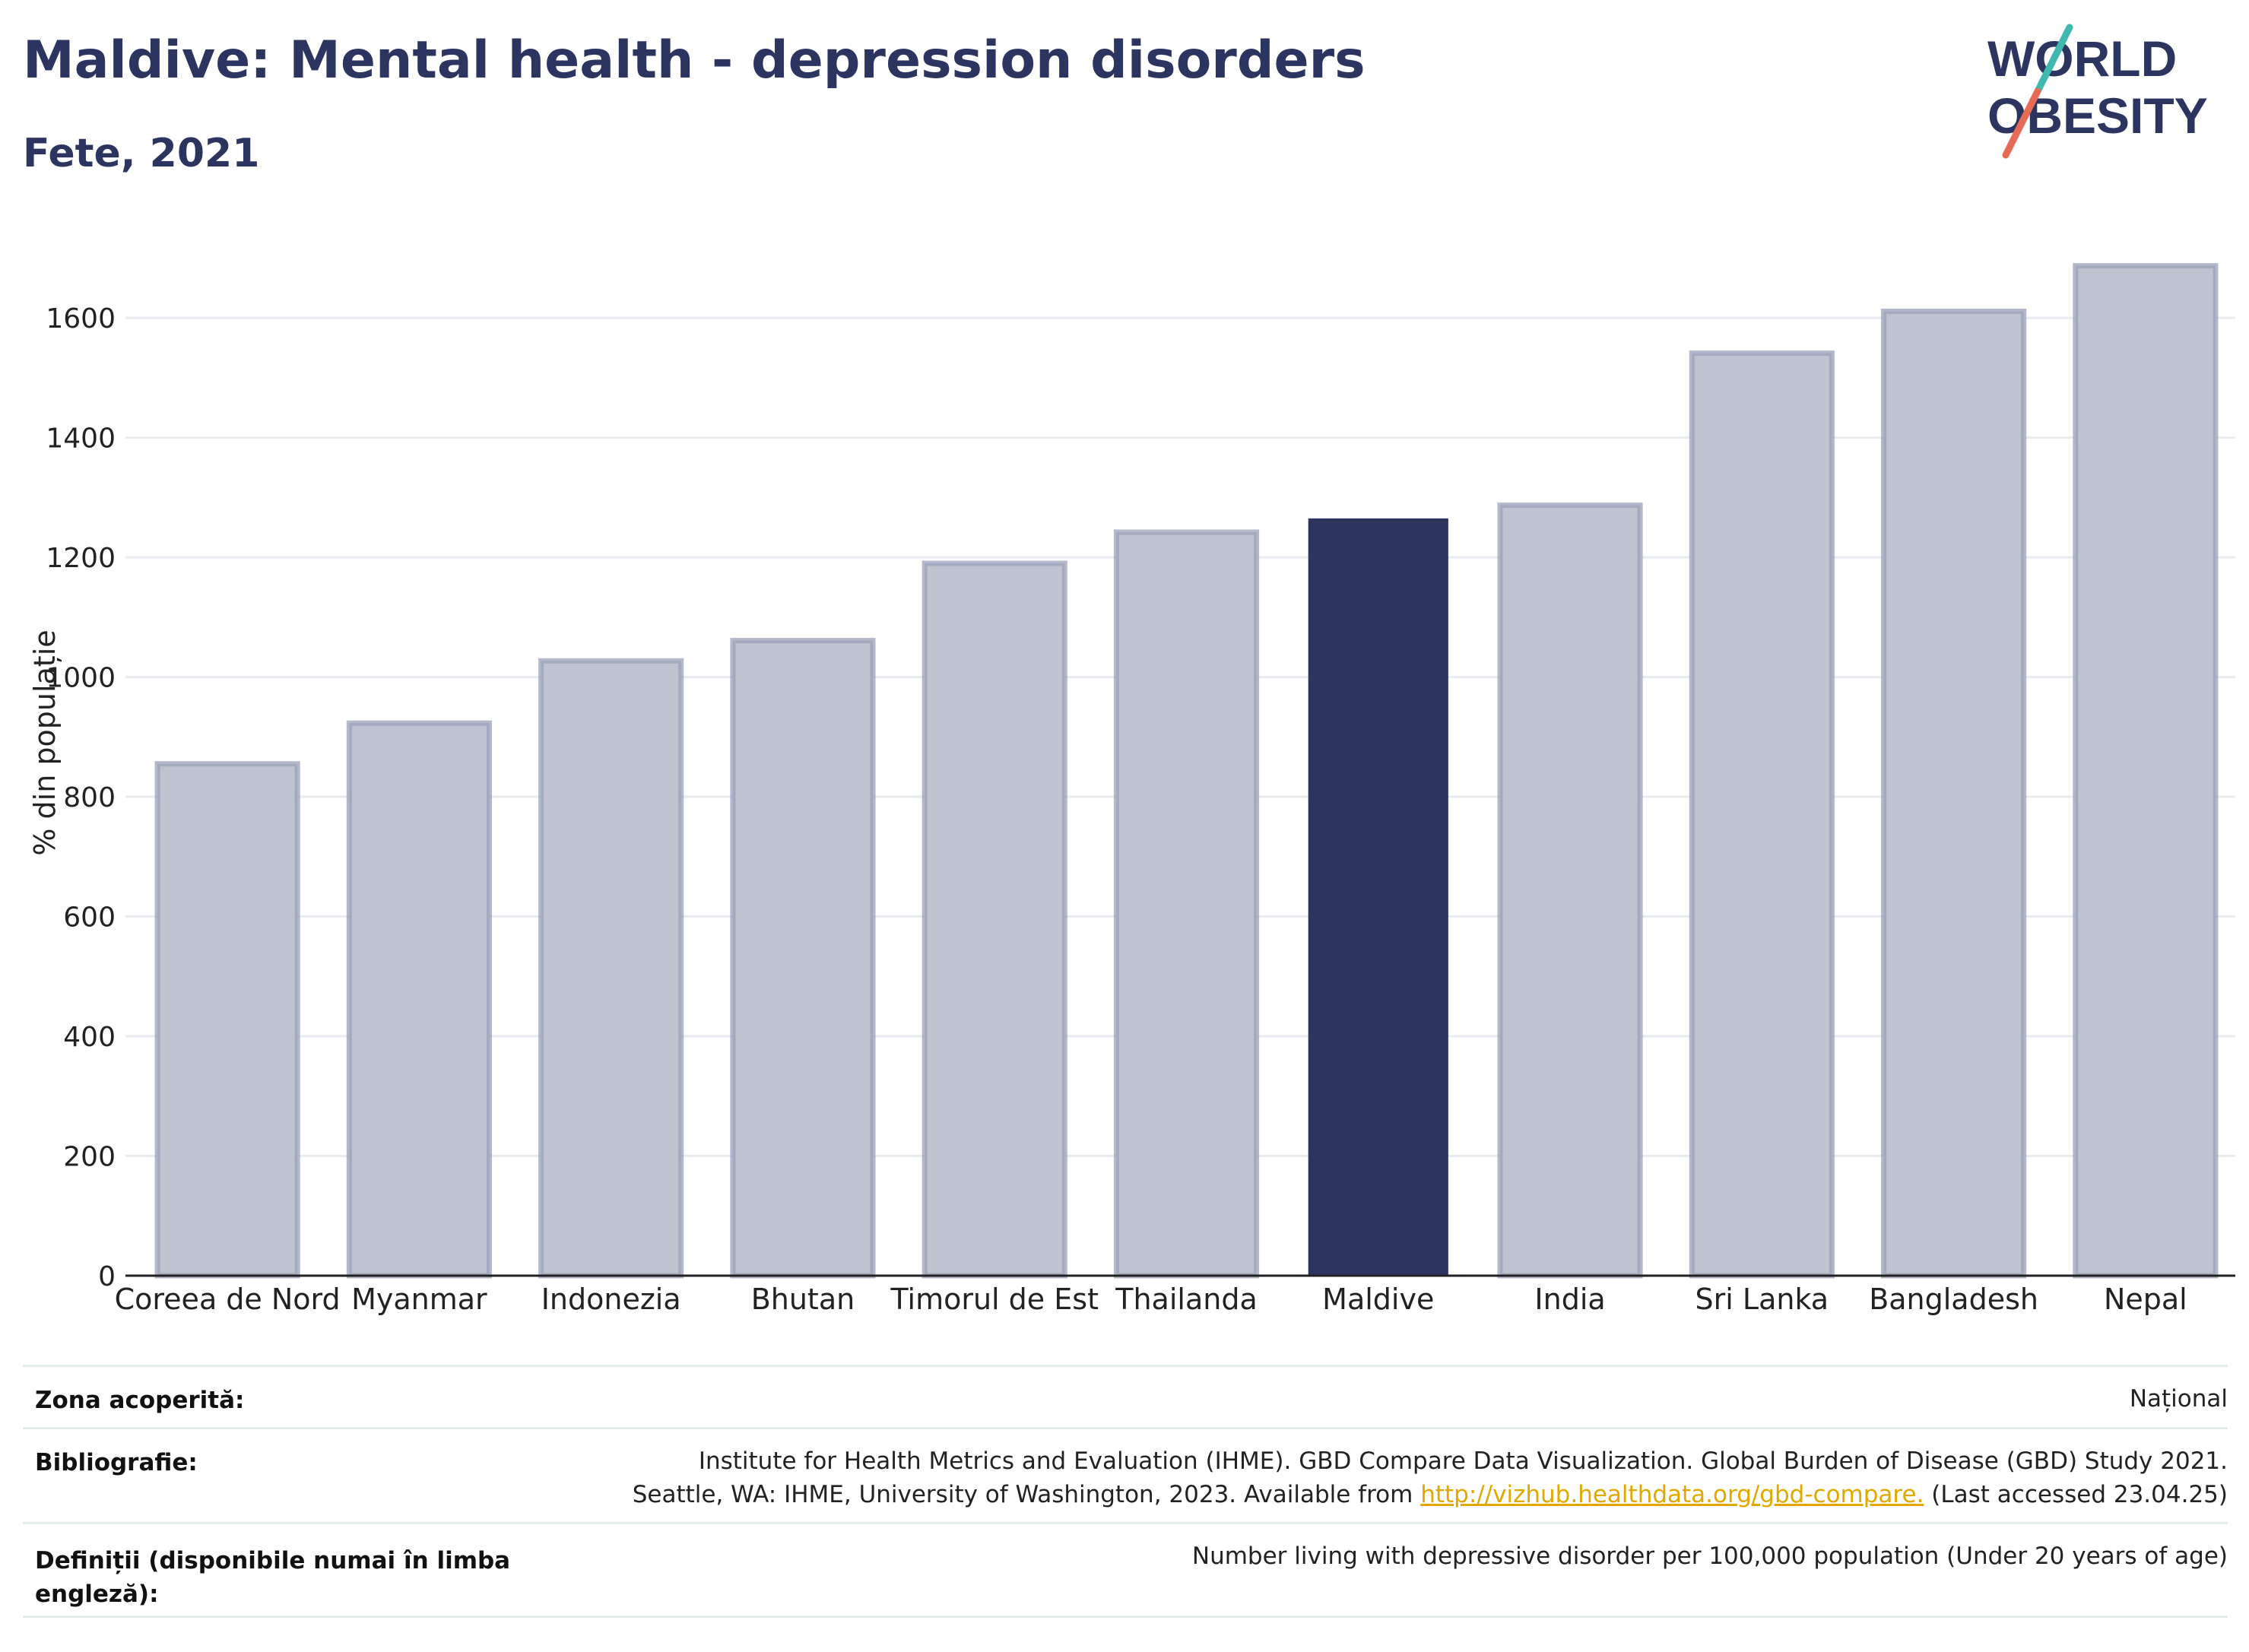 The image size is (2249, 1652). Describe the element at coordinates (1762, 1299) in the screenshot. I see `x-tick-label: Sri Lanka` at that location.